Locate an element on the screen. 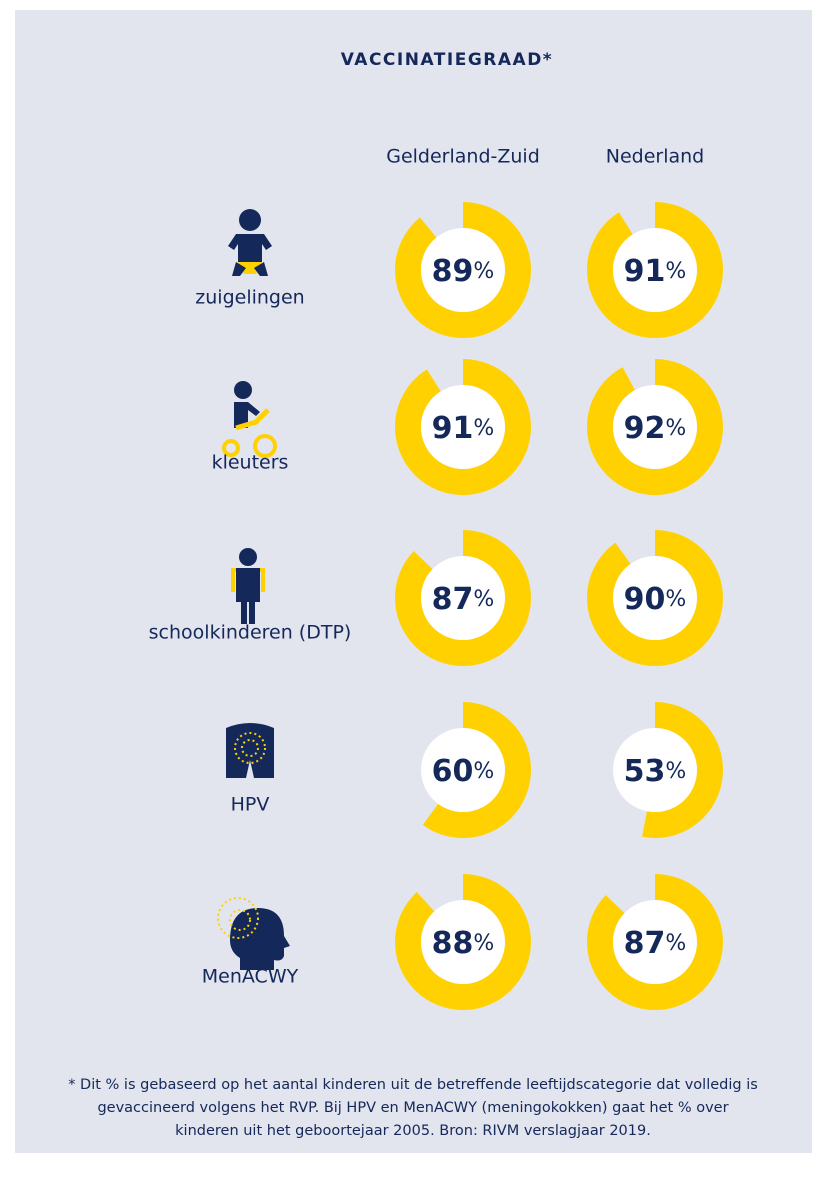  category-label: kleuters is located at coordinates (250, 463).